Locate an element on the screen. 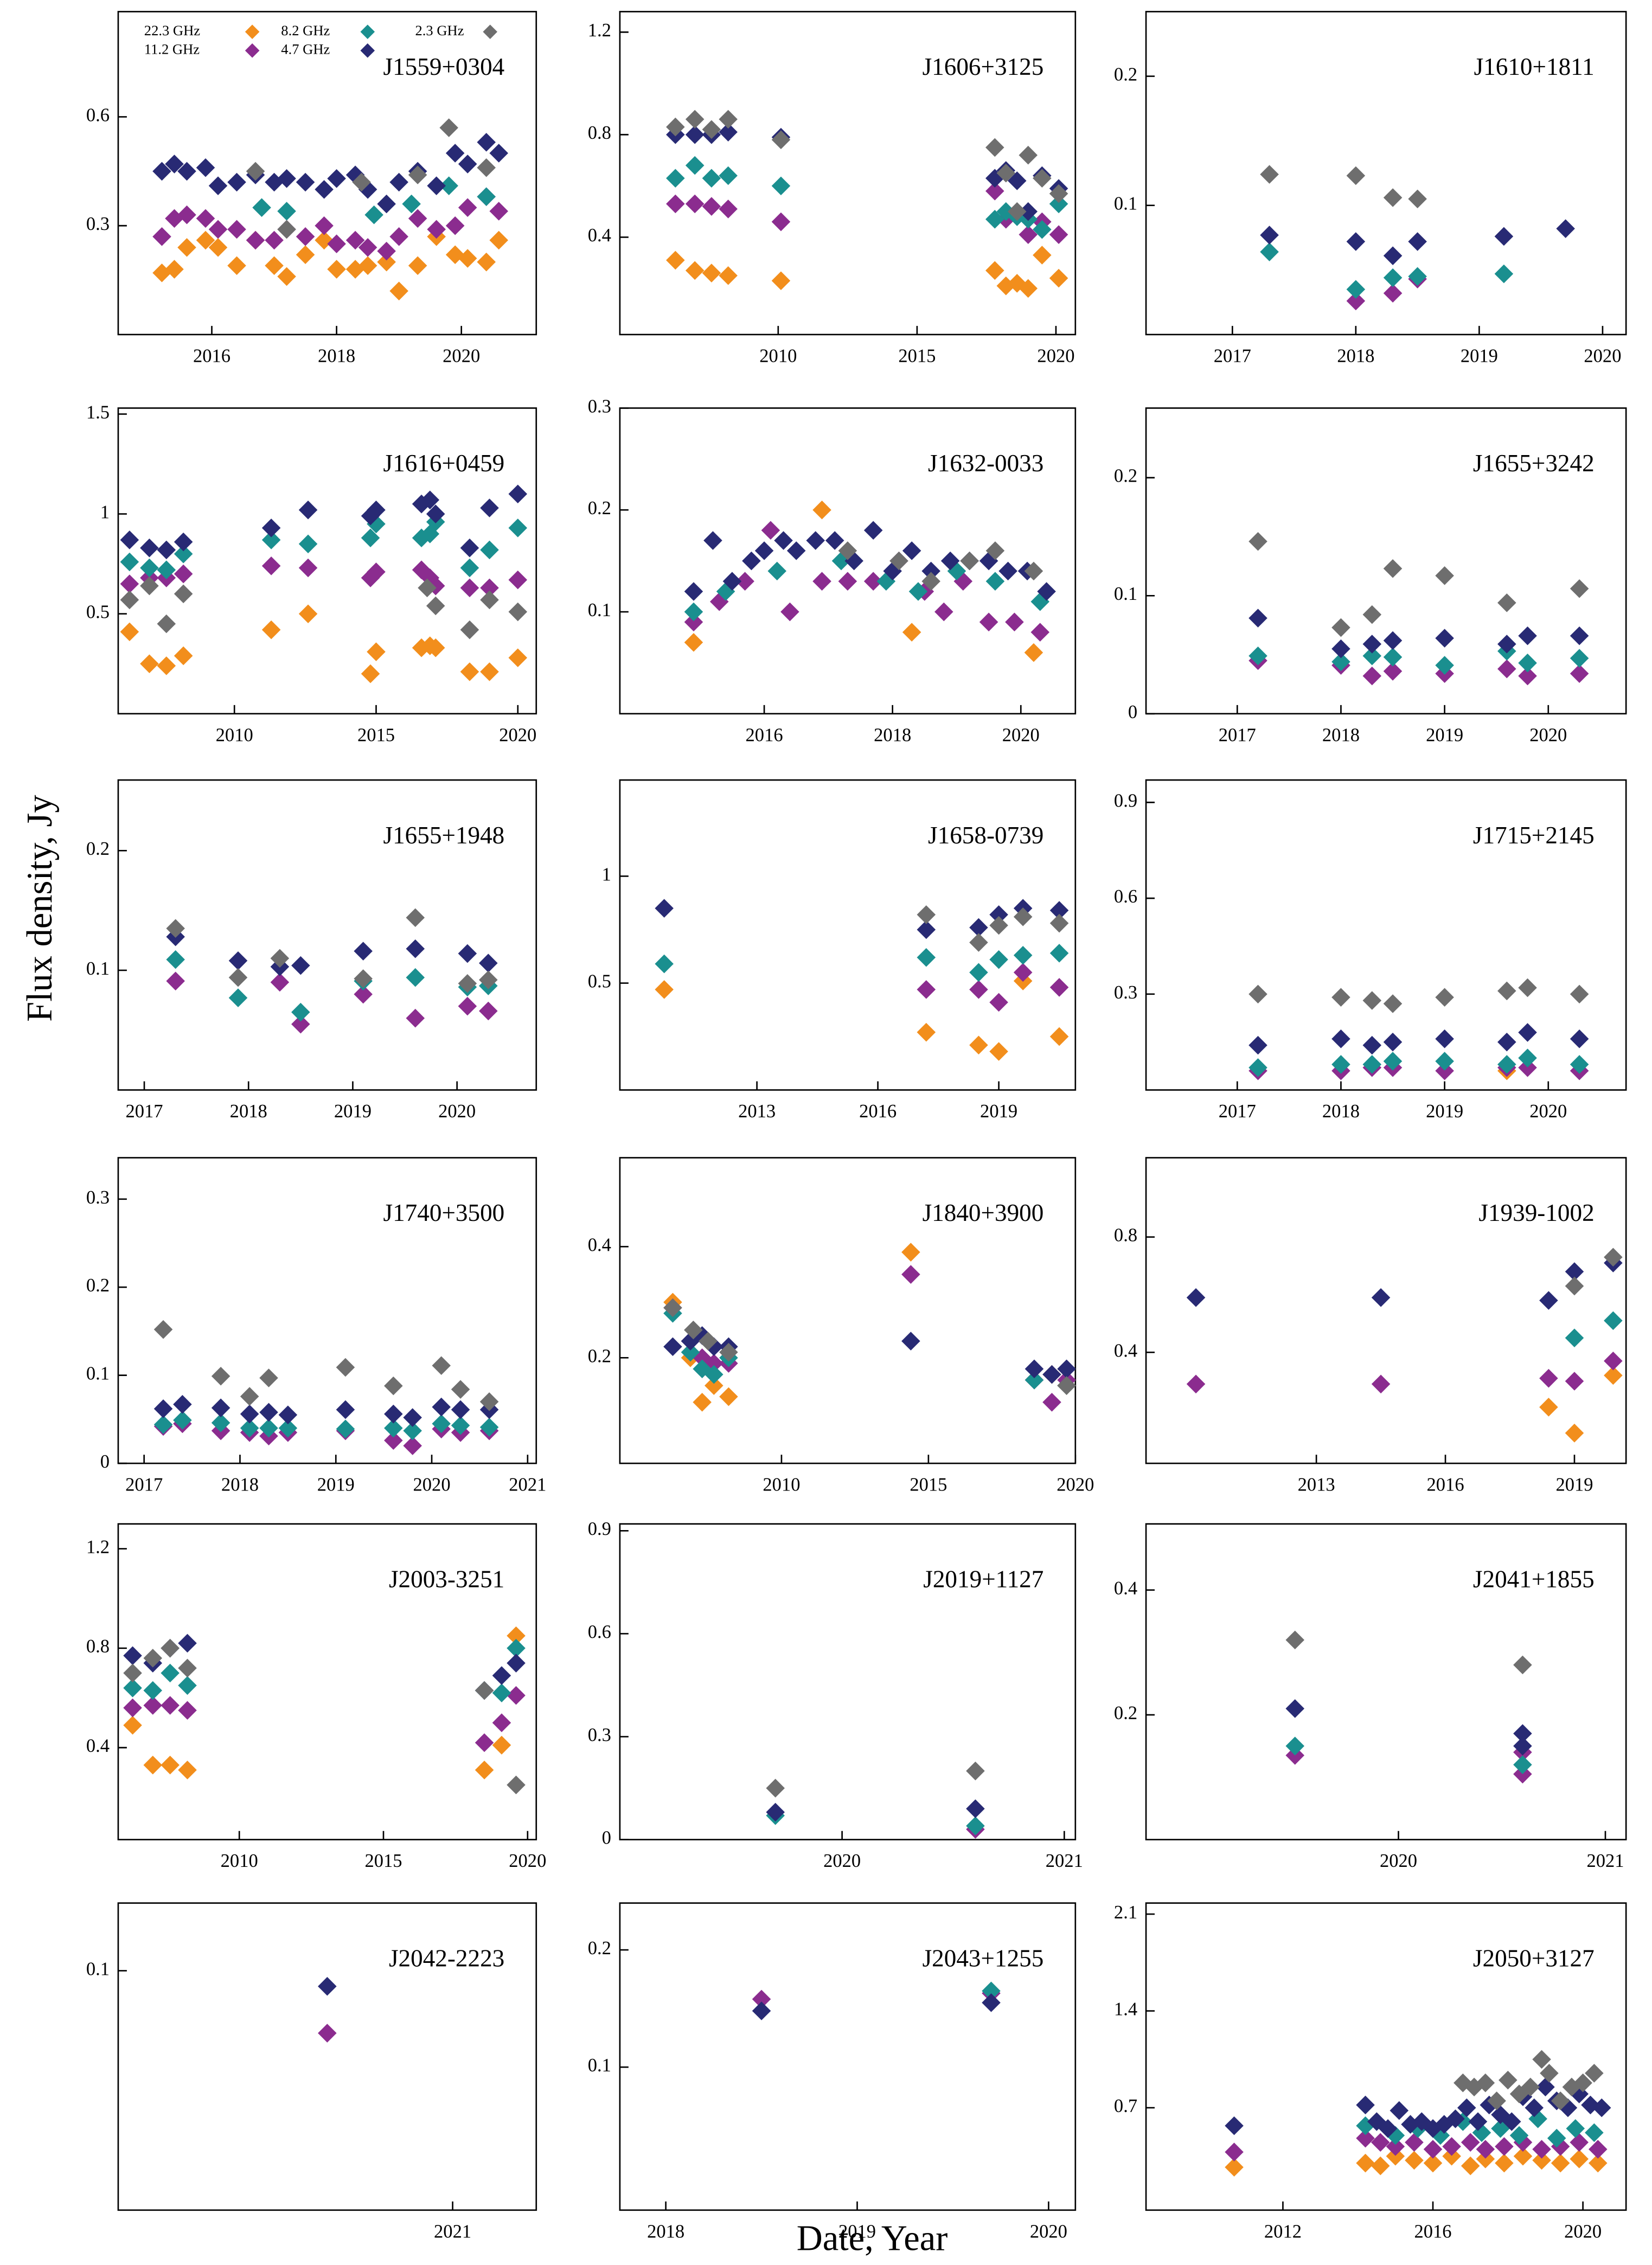  panel-title: J1606+3125 is located at coordinates (984, 66).